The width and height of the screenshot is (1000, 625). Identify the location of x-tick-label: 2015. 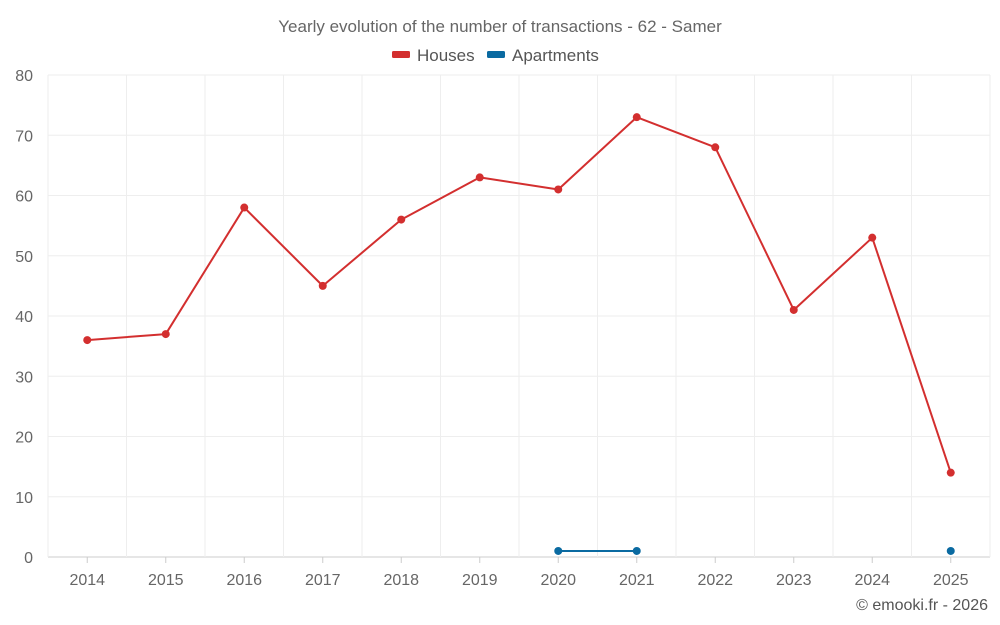
(166, 580).